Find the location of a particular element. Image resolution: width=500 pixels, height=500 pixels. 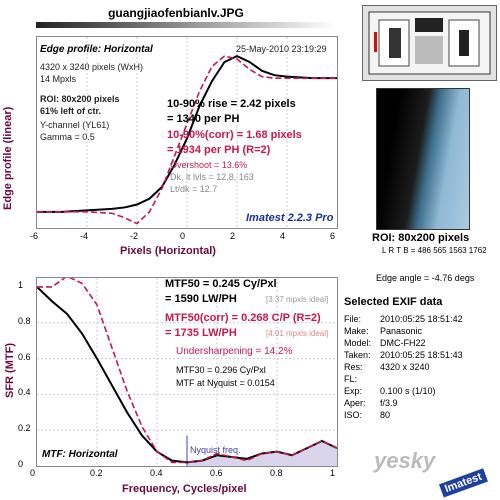

undersharpening-text: Undersharpening = 14.2% is located at coordinates (234, 351).